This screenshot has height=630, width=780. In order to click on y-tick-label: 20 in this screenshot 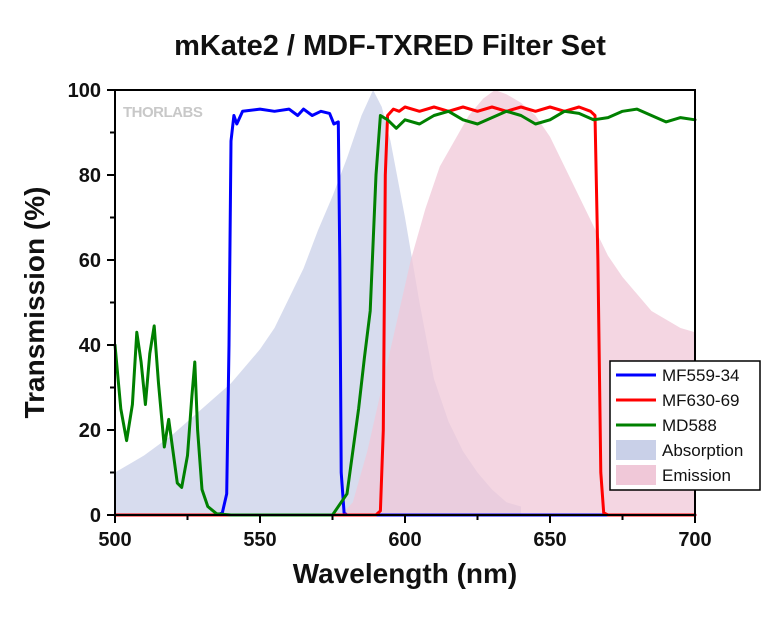, I will do `click(90, 431)`.